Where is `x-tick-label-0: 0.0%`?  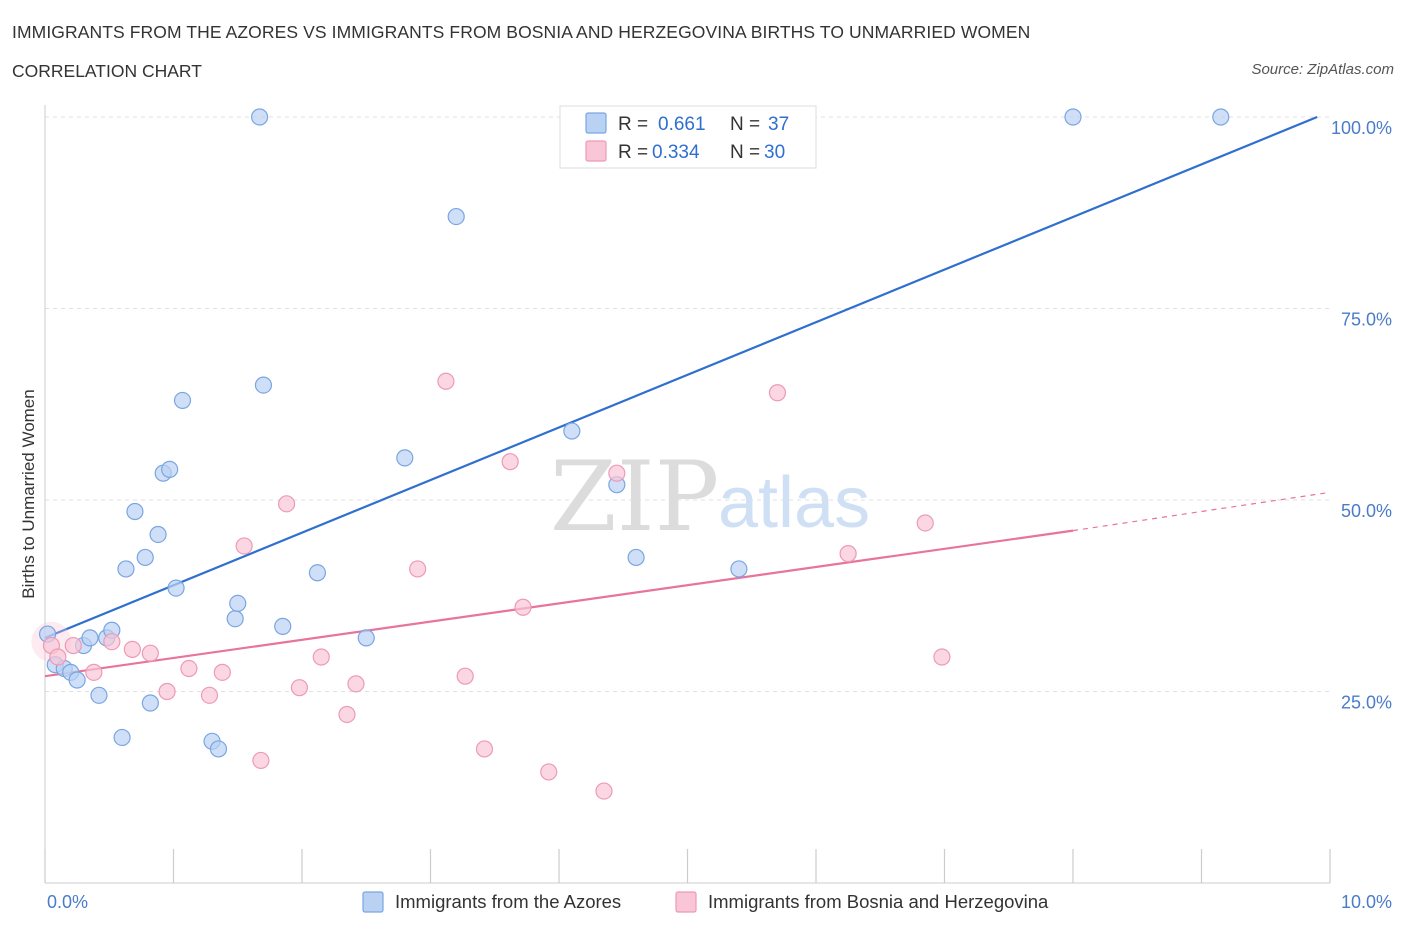
x-tick-label-0: 0.0% is located at coordinates (67, 902).